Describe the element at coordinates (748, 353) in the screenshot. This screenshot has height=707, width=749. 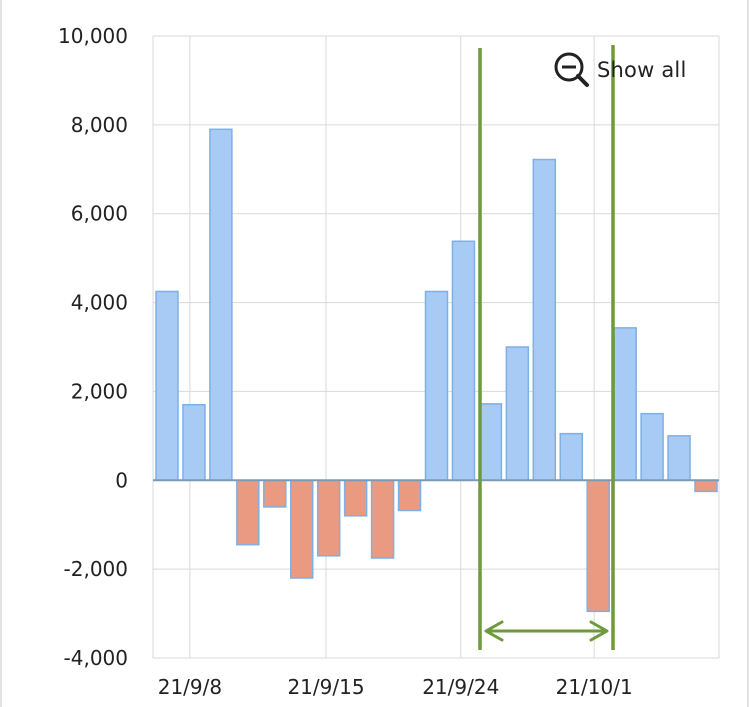
I see `right-border` at that location.